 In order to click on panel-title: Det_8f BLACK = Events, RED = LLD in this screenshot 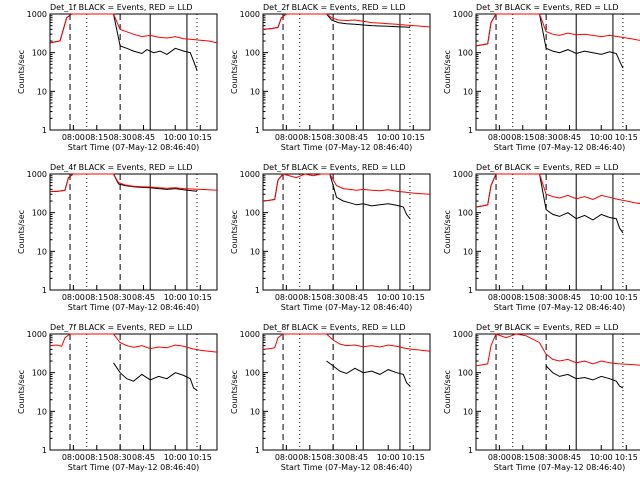, I will do `click(334, 327)`.